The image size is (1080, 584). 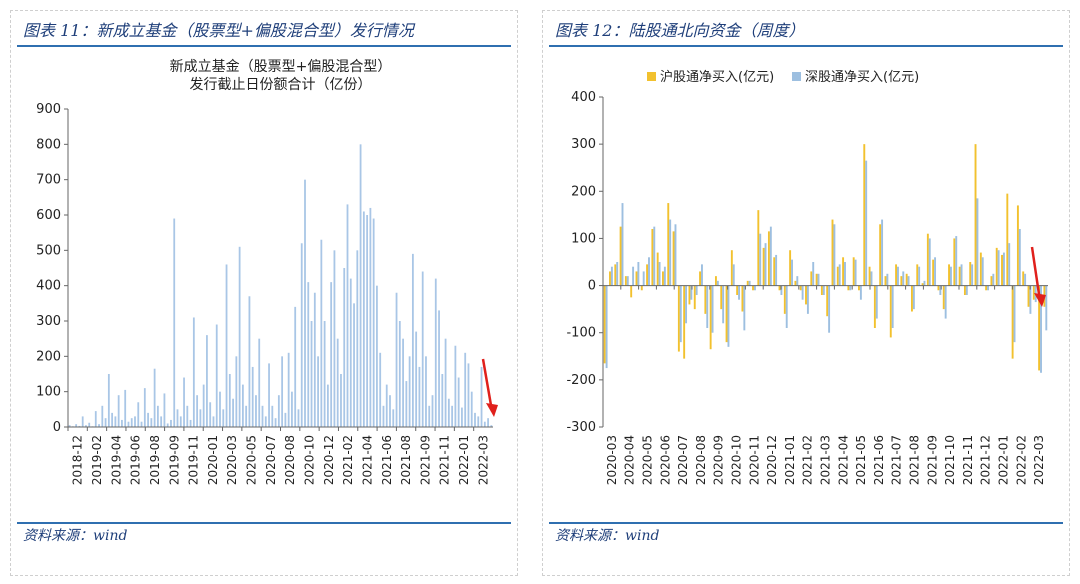 I want to click on x-tick-label: 2021-02, so click(x=348, y=460).